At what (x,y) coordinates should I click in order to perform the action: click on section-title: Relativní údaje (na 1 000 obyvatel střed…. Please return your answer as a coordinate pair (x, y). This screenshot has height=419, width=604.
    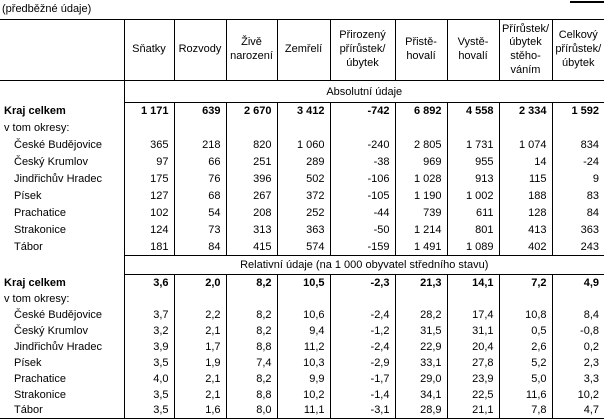
    Looking at the image, I should click on (363, 265).